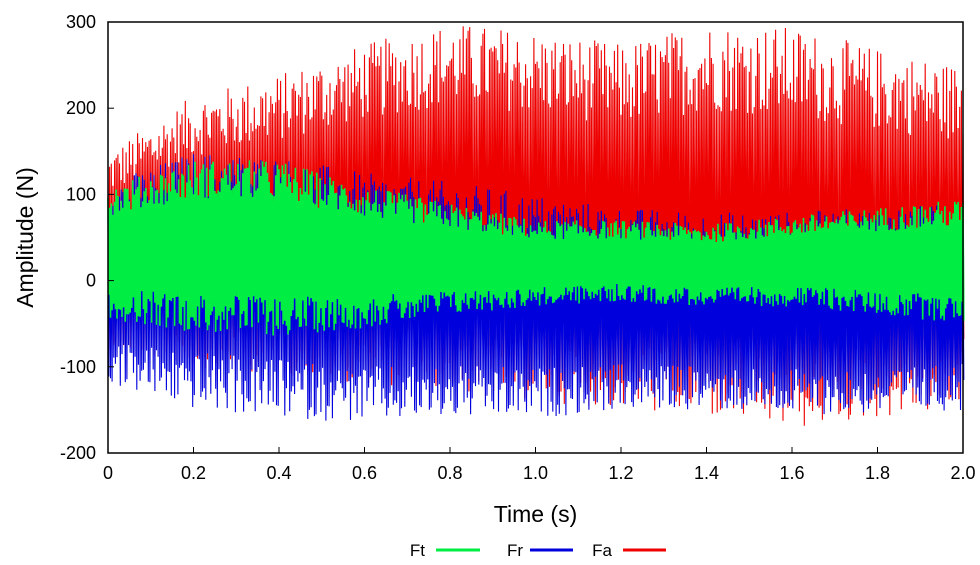  I want to click on x-tick-label: 1.6, so click(791, 473).